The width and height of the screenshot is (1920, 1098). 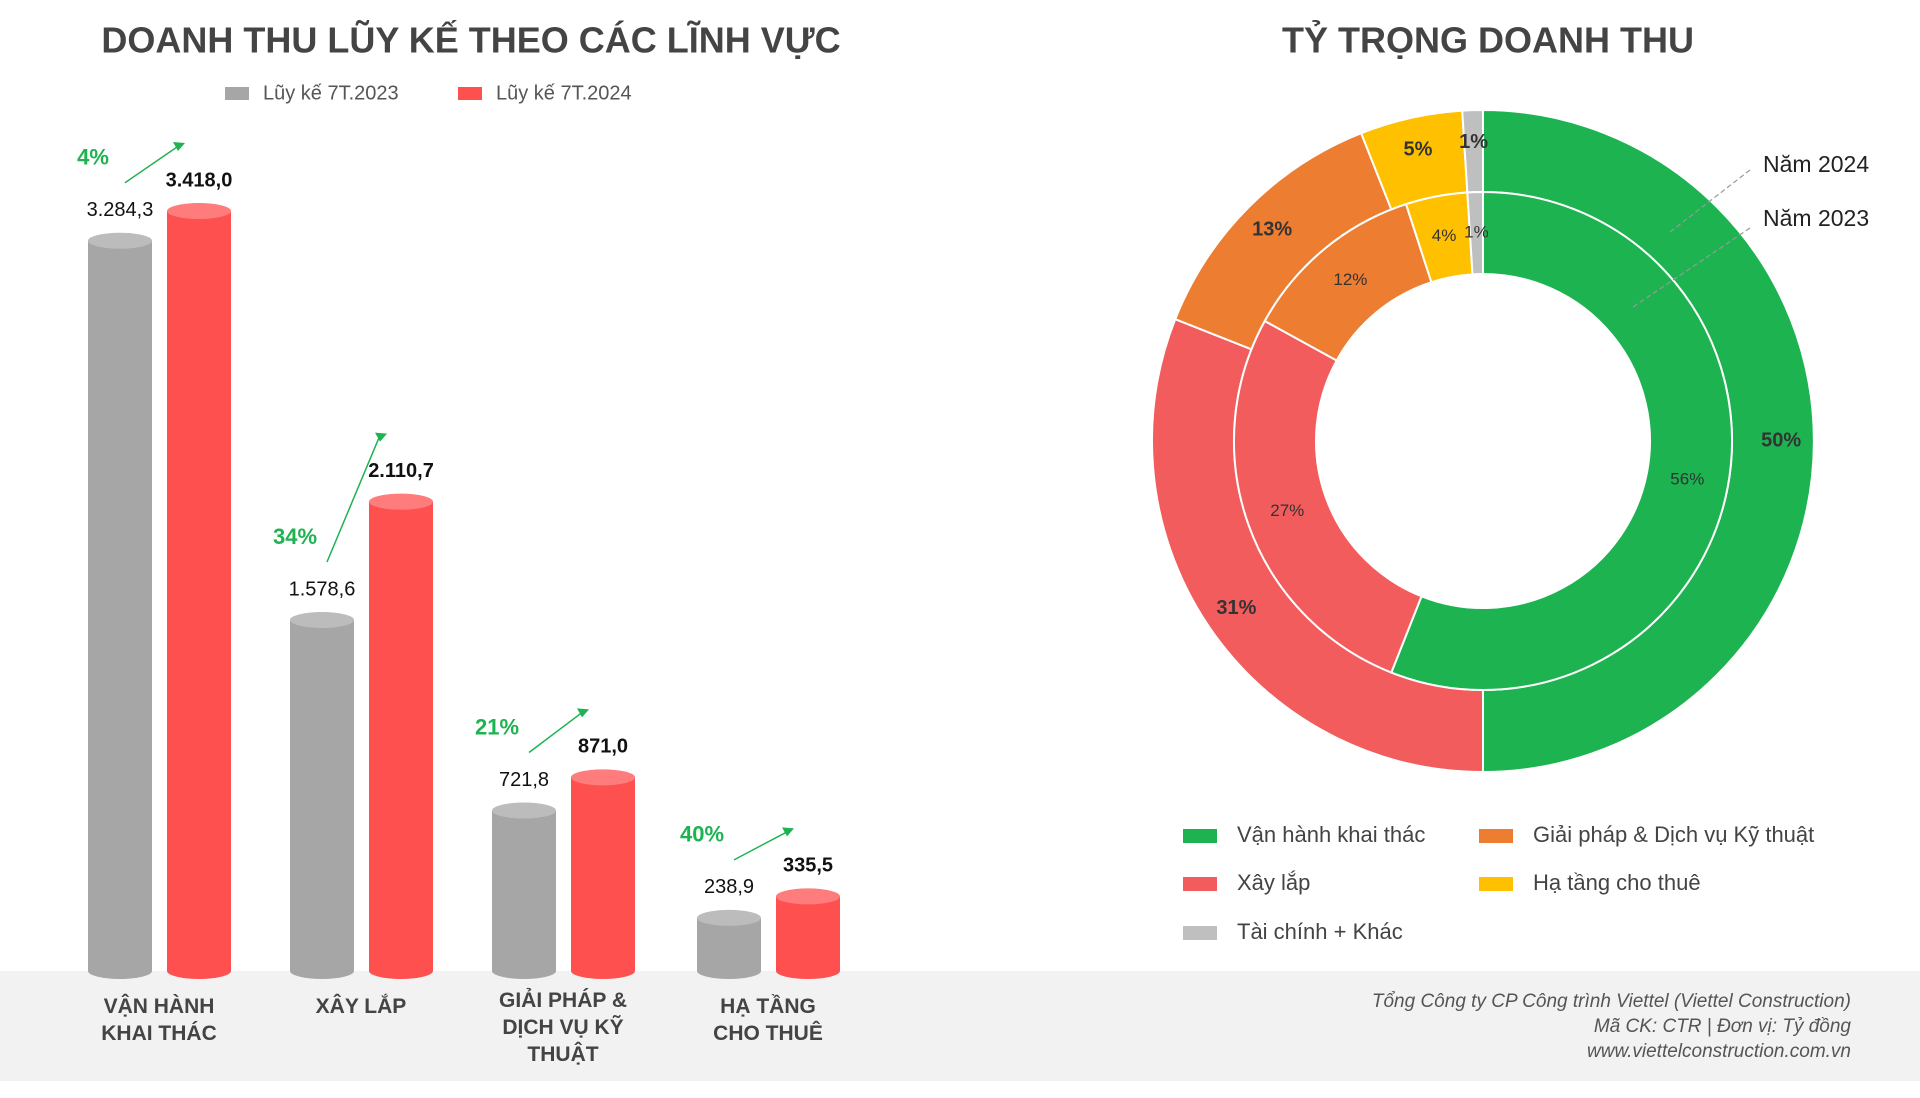 What do you see at coordinates (1617, 882) in the screenshot?
I see `legend-label: Hạ tầng cho thuê` at bounding box center [1617, 882].